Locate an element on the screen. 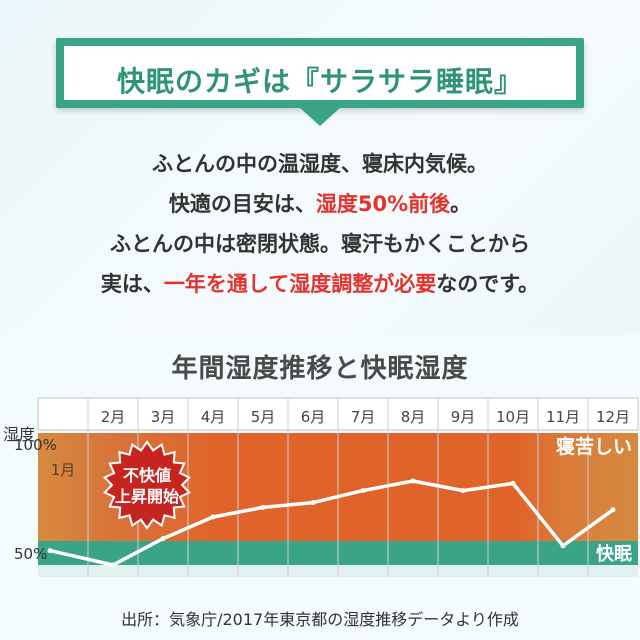 The height and width of the screenshot is (640, 640). intro-segment: ふとんの中は密閉状態。寝汗もかくことから is located at coordinates (320, 244).